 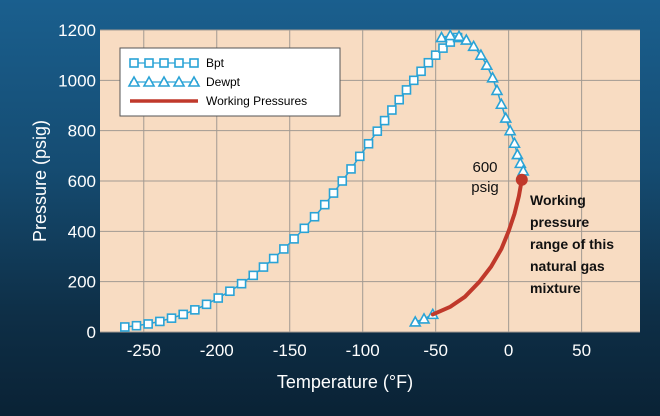 I want to click on working-range-note-line: pressure, so click(x=559, y=222).